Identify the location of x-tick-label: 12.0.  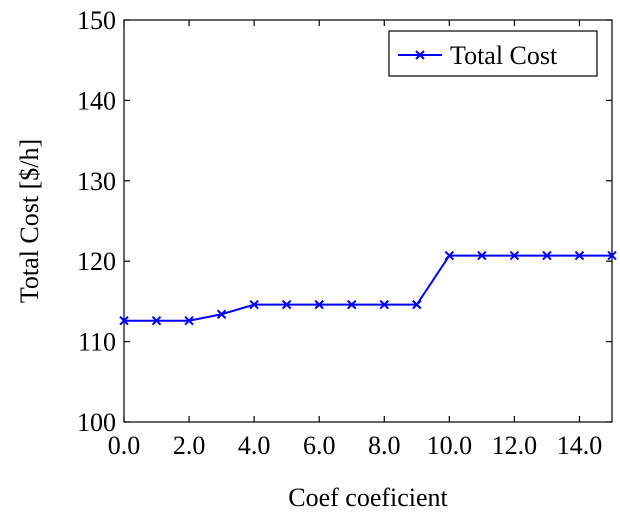
(515, 445).